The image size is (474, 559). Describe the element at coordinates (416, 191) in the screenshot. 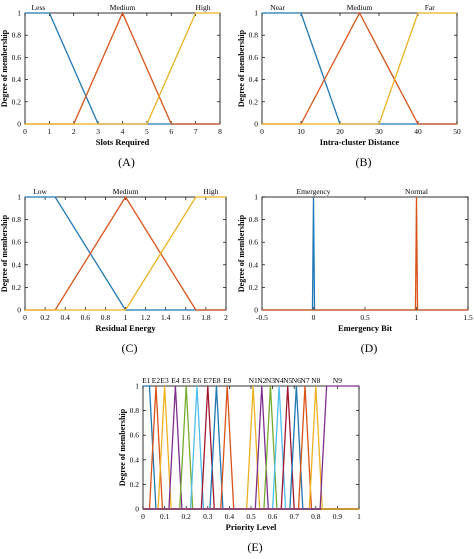

I see `series-label-normal: Normal` at that location.